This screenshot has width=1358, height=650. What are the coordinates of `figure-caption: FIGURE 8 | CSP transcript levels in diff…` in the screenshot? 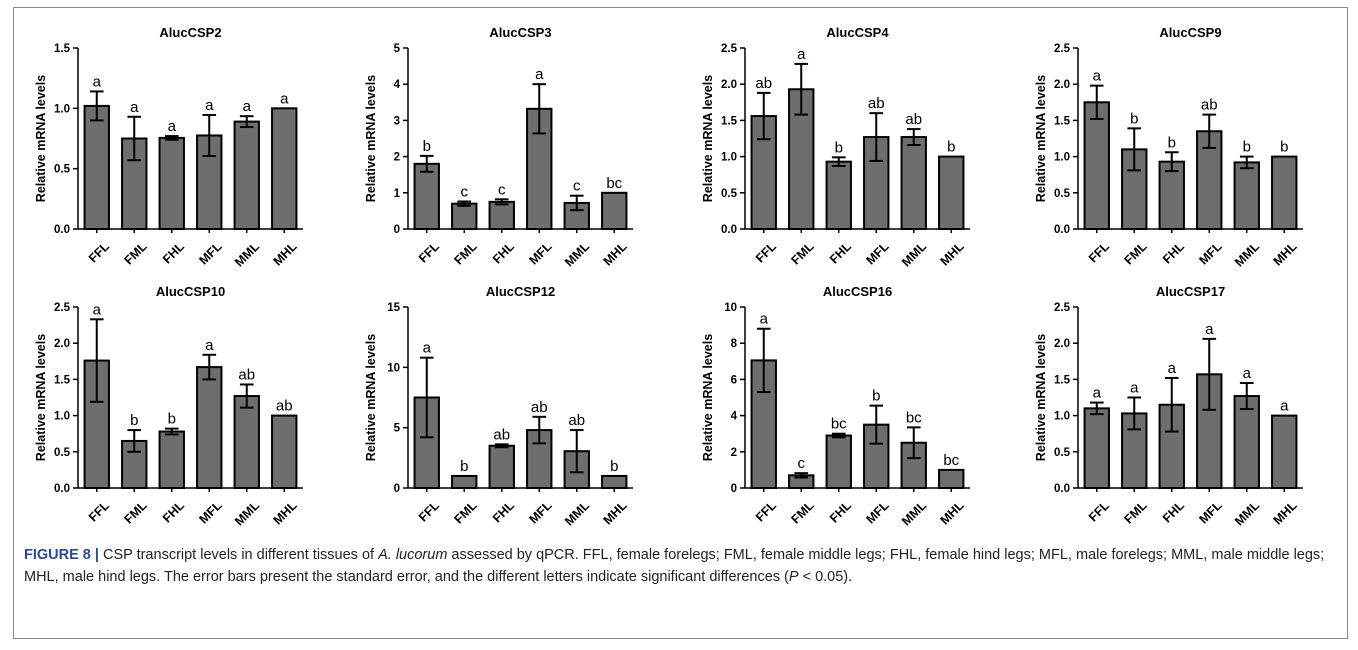 It's located at (676, 566).